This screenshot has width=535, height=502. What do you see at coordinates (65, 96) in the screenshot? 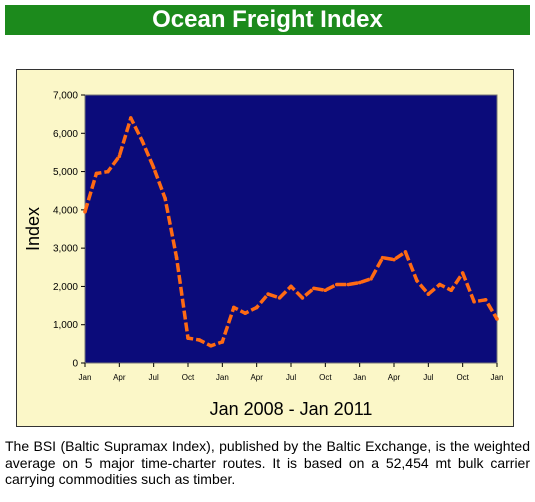
I see `y-tick-label: 7,000` at bounding box center [65, 96].